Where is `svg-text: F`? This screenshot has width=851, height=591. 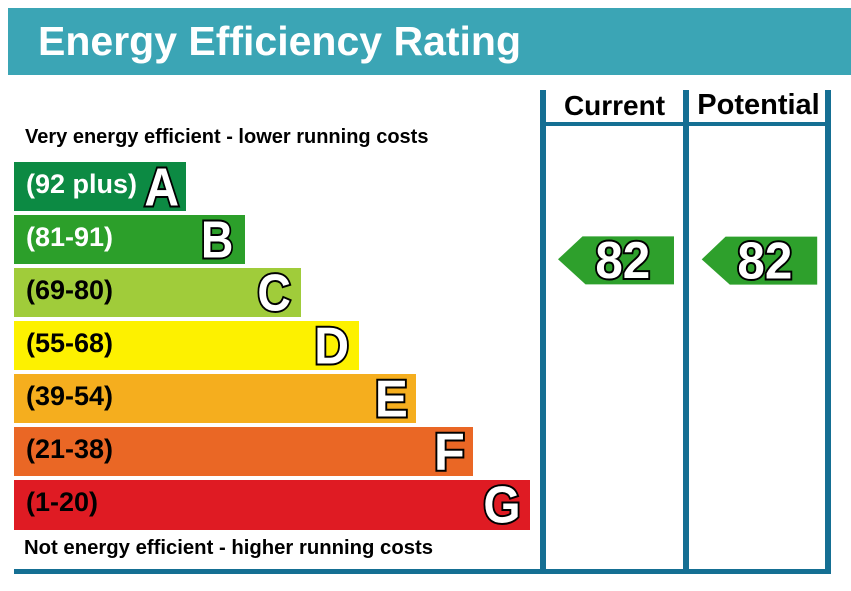 svg-text: F is located at coordinates (449, 452).